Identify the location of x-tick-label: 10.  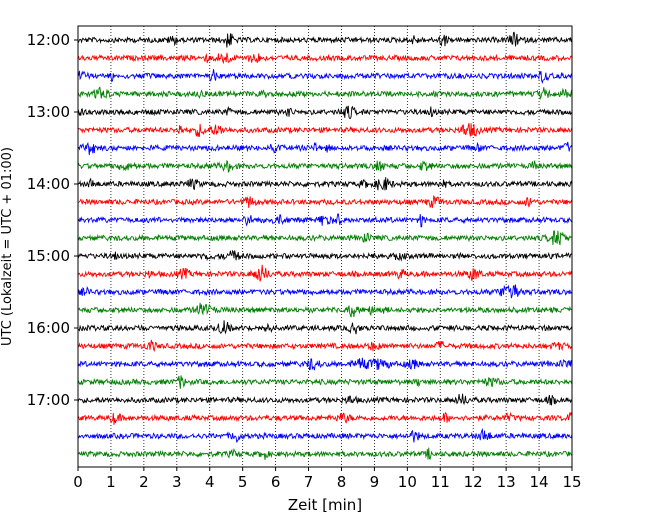
(407, 482).